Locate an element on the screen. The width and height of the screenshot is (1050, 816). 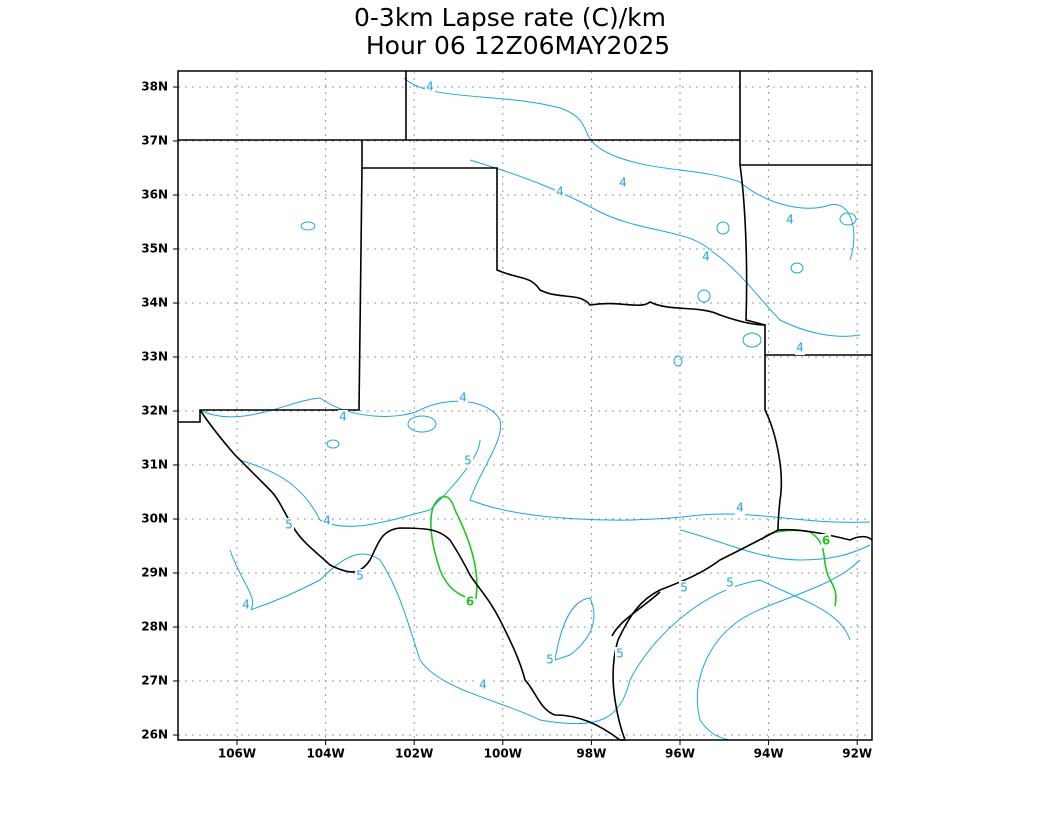
title-line-2: Hour 06 12Z06MAY2025 is located at coordinates (518, 45).